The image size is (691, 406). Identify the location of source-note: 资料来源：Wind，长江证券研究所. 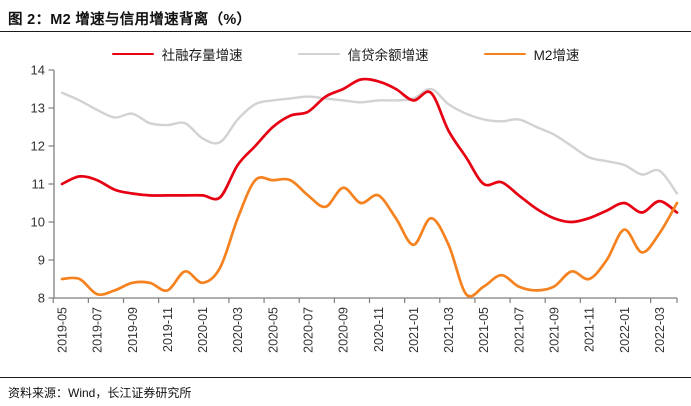
(100, 393).